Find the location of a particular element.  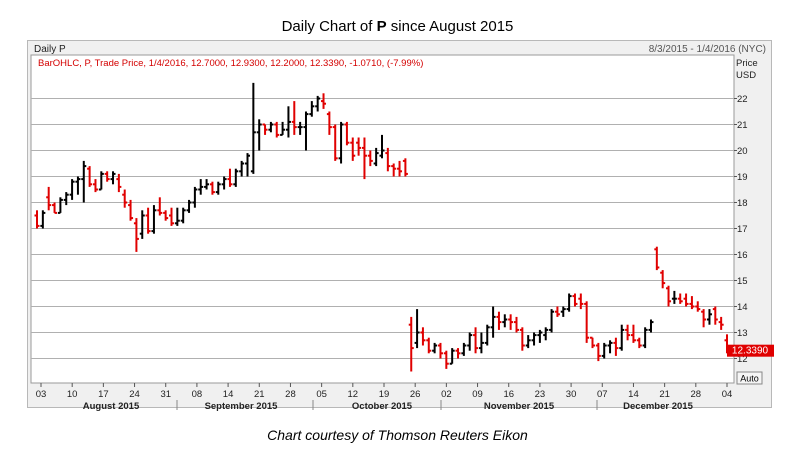

x-tick-label: 03 is located at coordinates (41, 394).